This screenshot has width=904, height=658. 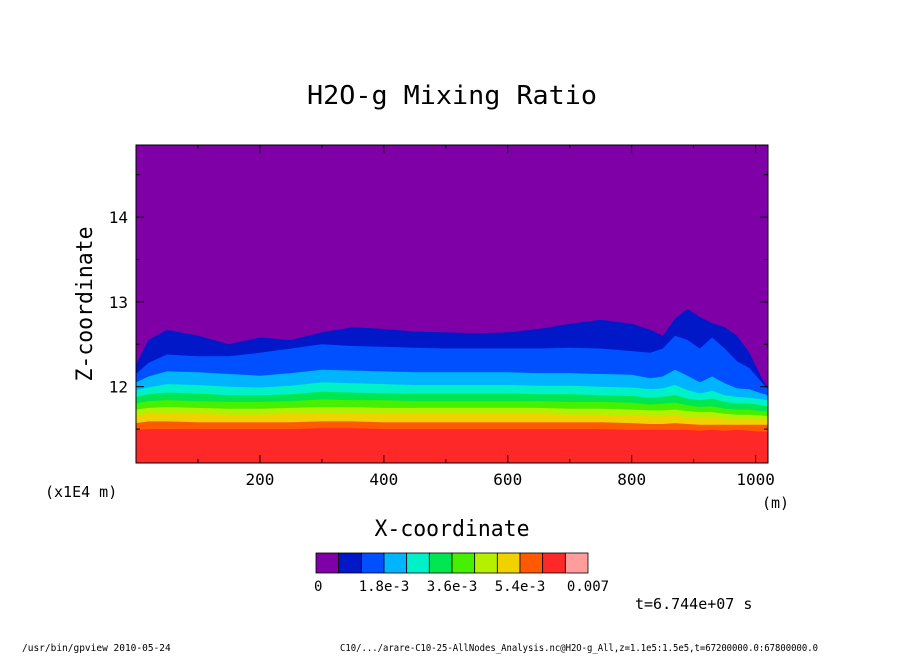 What do you see at coordinates (118, 217) in the screenshot?
I see `y-tick-label: 14` at bounding box center [118, 217].